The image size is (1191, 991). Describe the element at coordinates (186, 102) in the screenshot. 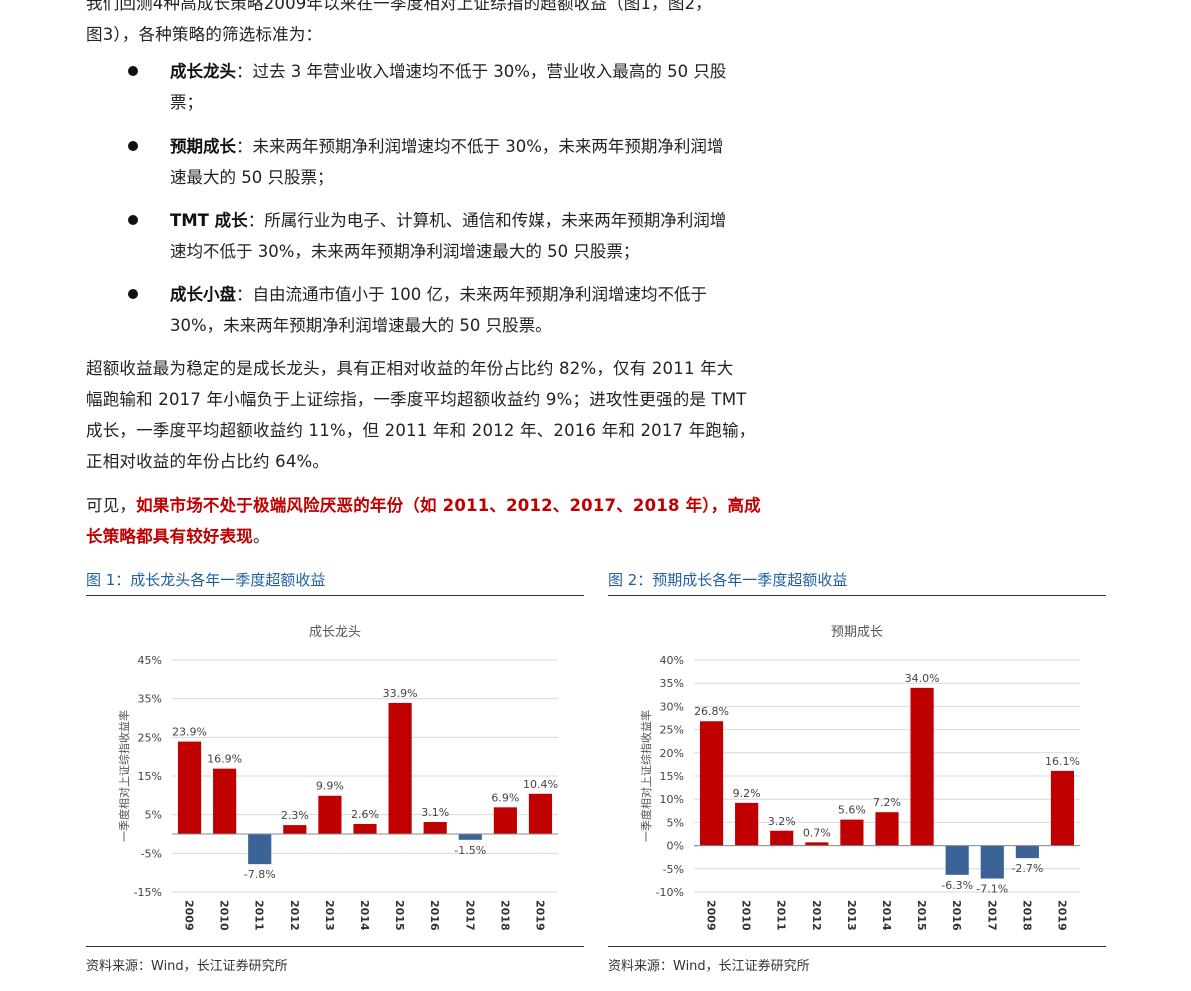

I see `bullet-text-2: 票；` at that location.